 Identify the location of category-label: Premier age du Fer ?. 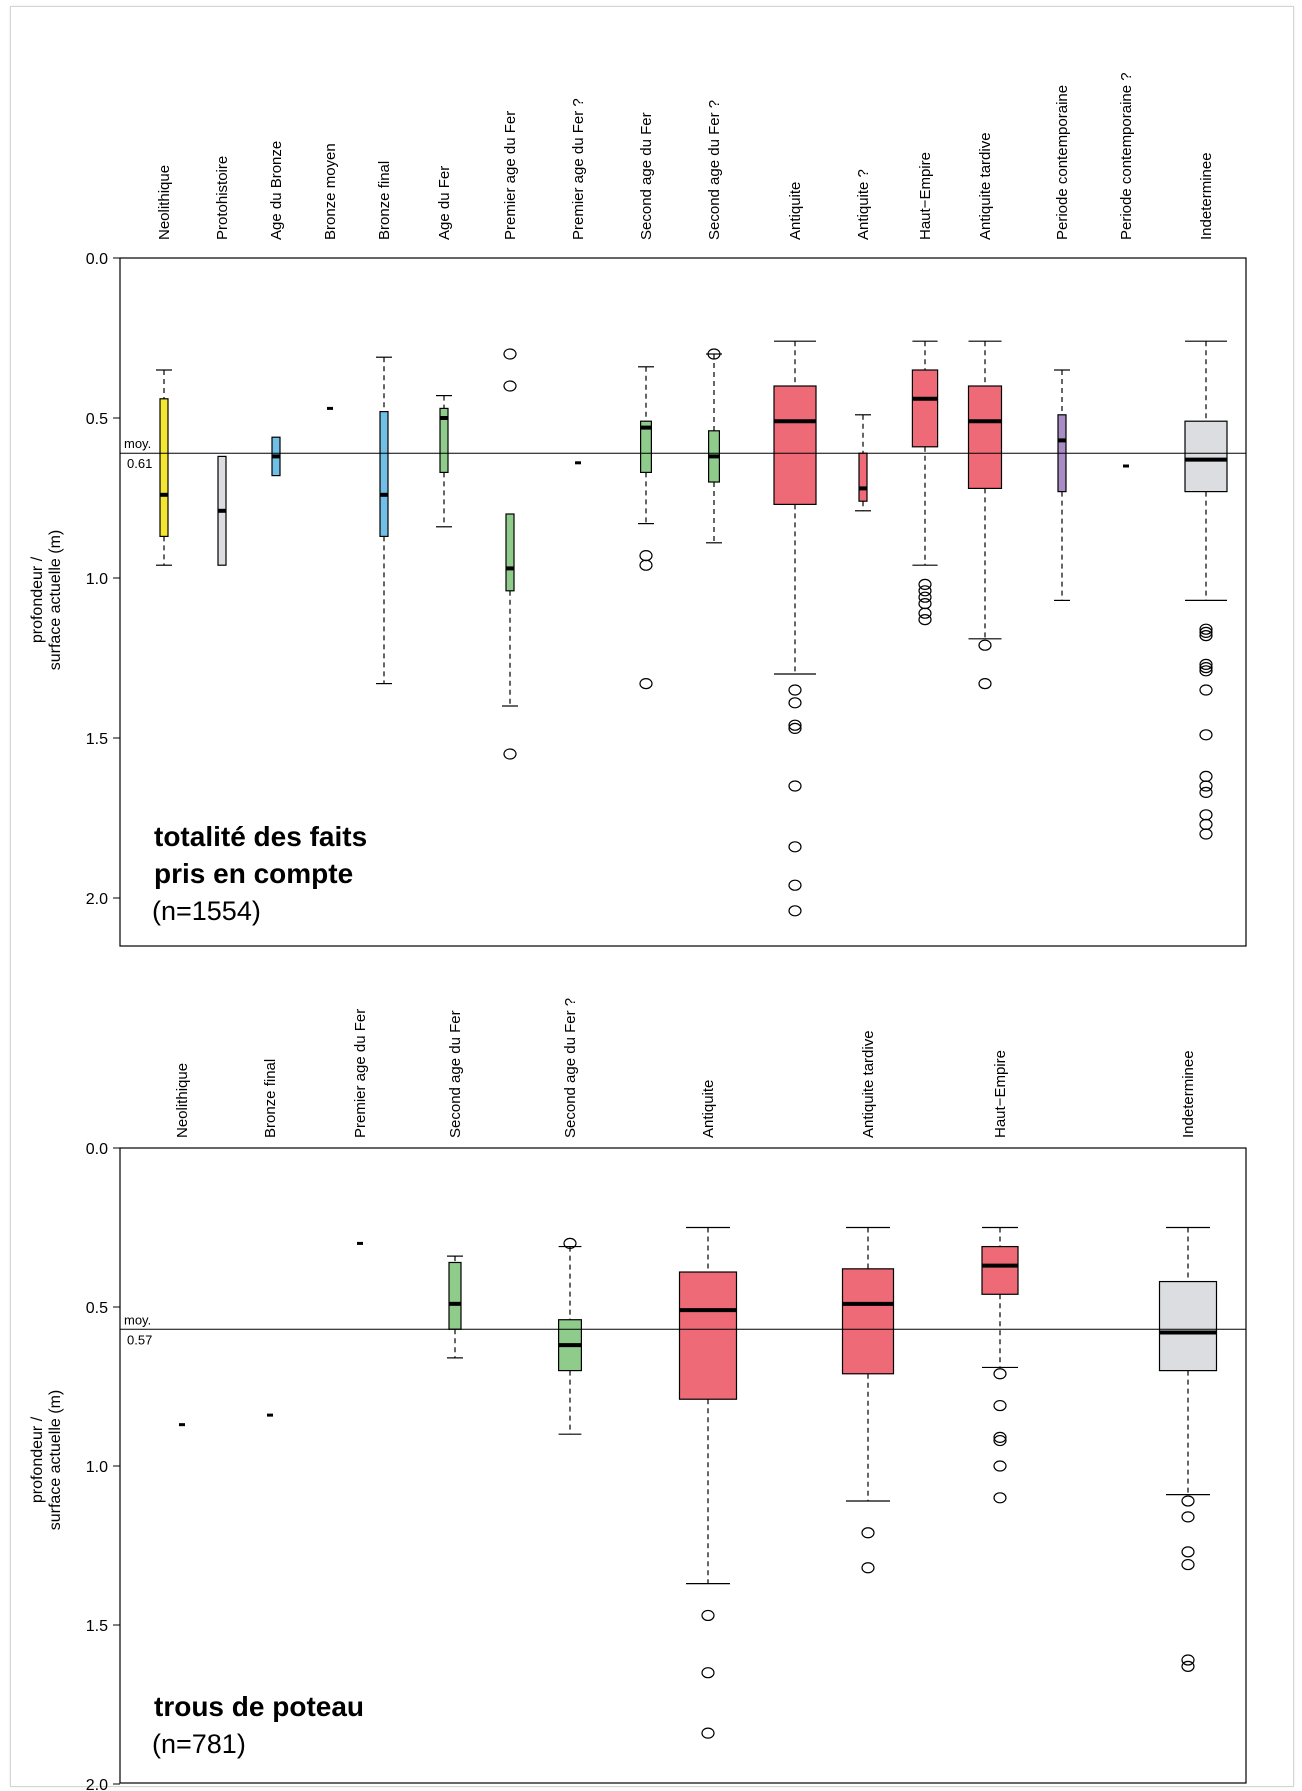
(578, 169).